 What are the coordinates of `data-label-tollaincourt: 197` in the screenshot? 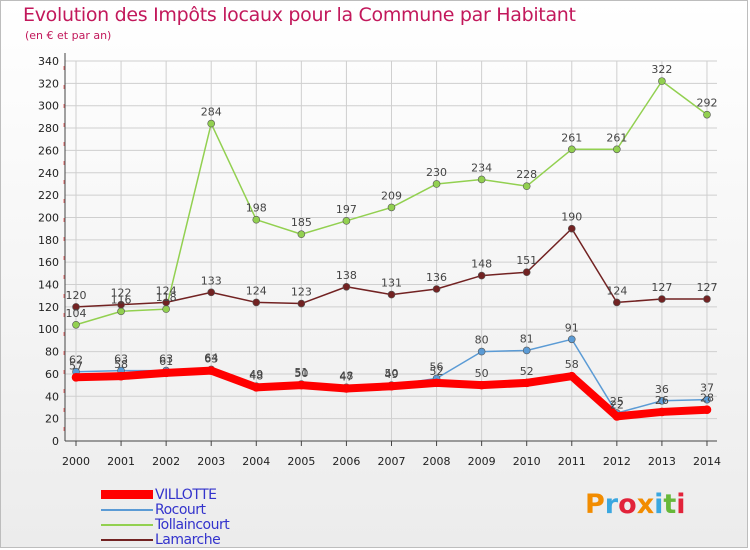 It's located at (346, 209).